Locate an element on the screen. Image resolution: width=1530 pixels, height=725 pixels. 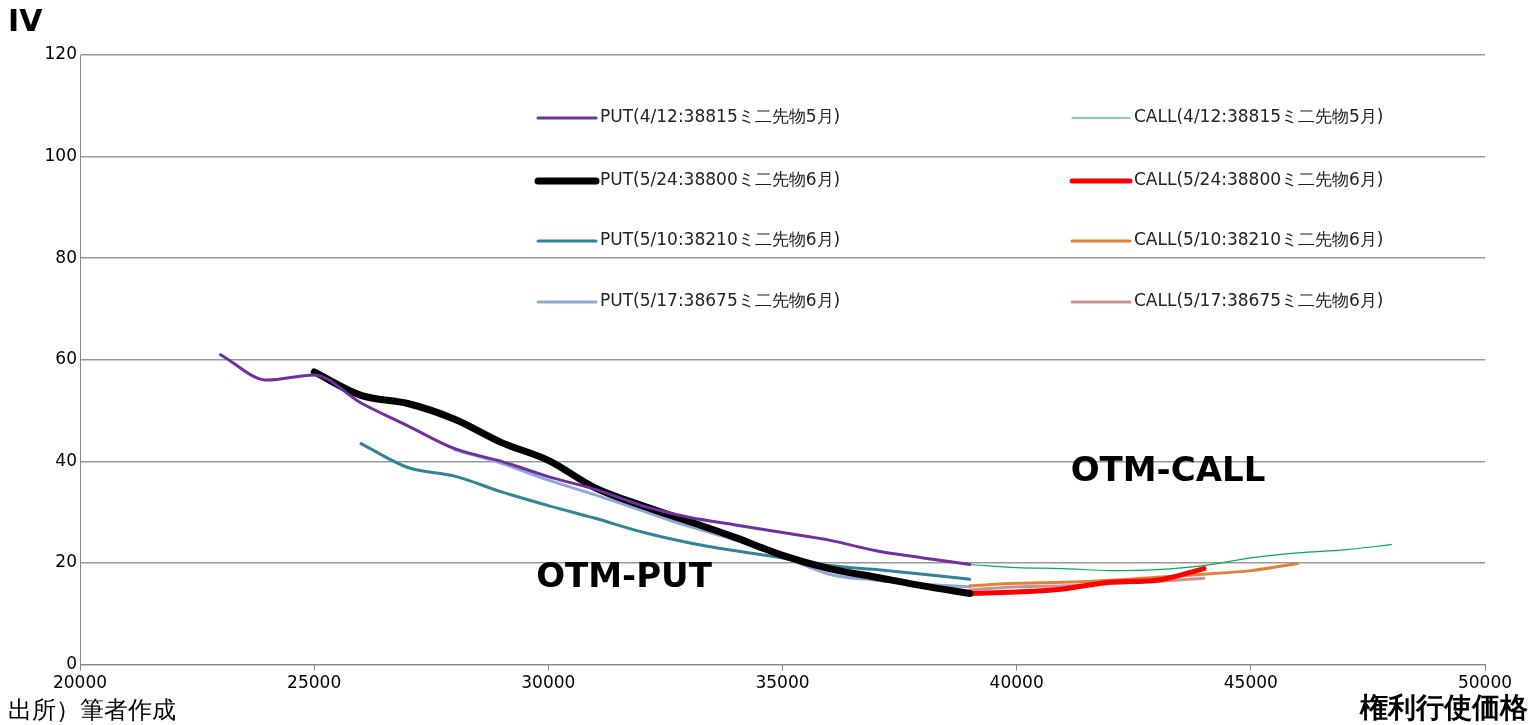
x-tick-label: 45000 is located at coordinates (1250, 682).